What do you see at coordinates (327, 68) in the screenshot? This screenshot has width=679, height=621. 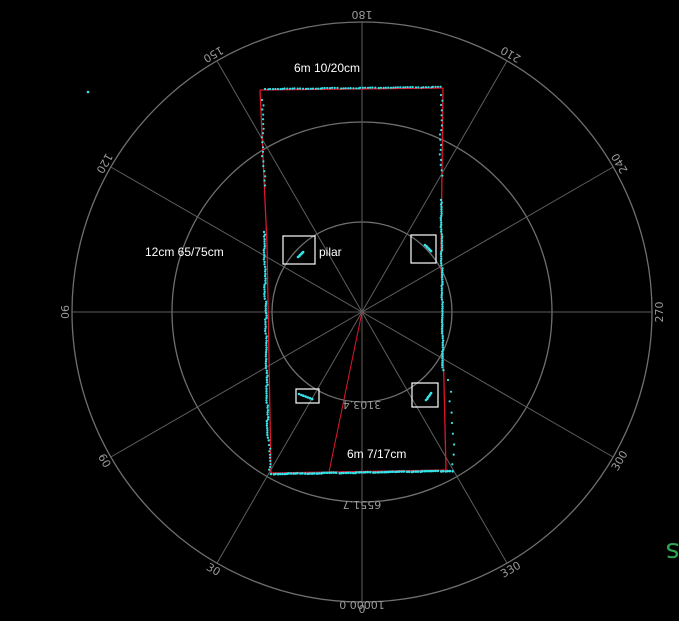 I see `top-wall-label: 6m 10/20cm` at bounding box center [327, 68].